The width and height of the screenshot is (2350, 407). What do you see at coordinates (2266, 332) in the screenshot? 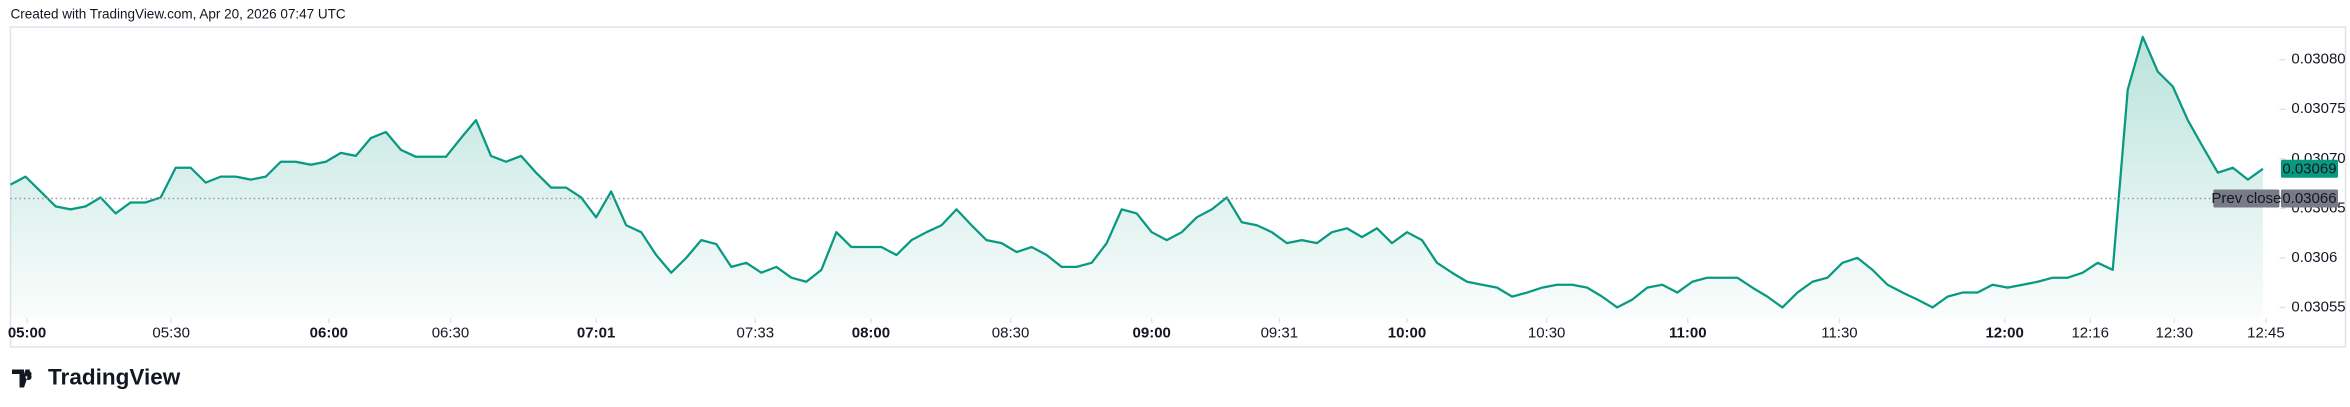
I see `x-tick-label: 12:45` at bounding box center [2266, 332].